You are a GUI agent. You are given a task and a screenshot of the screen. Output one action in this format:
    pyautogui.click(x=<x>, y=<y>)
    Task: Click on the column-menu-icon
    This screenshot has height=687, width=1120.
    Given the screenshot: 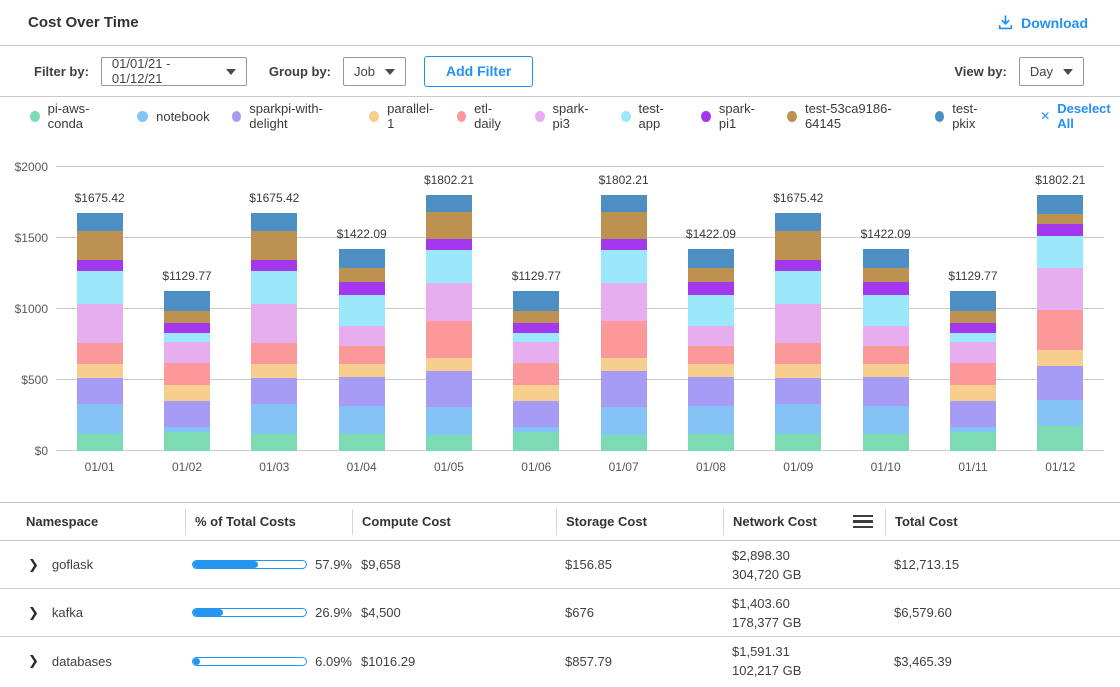 What is the action you would take?
    pyautogui.click(x=863, y=522)
    